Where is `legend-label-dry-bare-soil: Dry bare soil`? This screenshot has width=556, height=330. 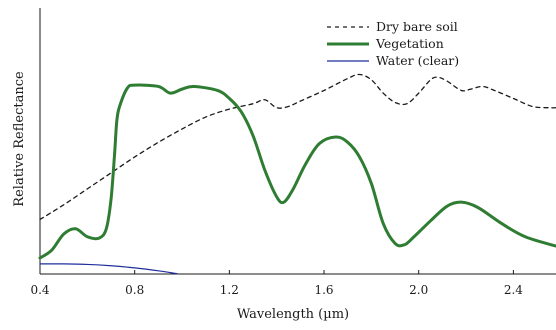
legend-label-dry-bare-soil: Dry bare soil is located at coordinates (417, 26).